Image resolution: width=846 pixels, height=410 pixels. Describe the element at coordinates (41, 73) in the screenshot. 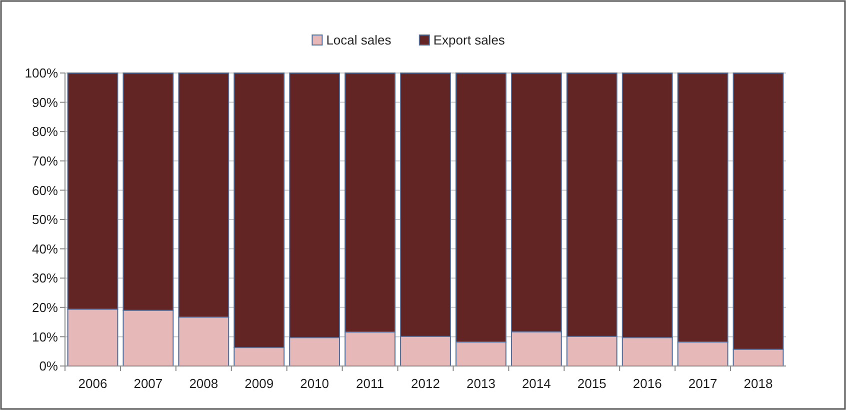

I see `y-tick-label: 100%` at that location.